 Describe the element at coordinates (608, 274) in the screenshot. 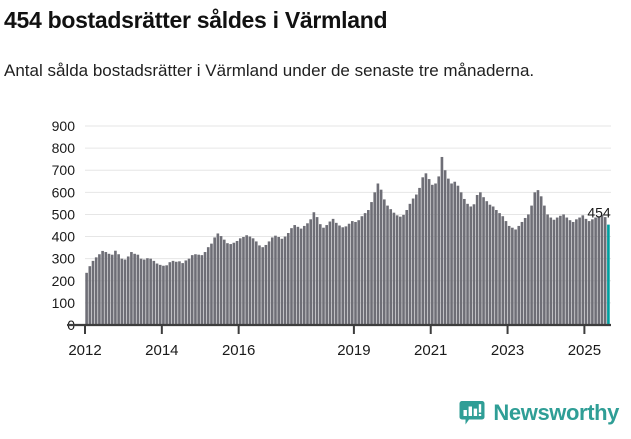

I see `bar-highlighted` at that location.